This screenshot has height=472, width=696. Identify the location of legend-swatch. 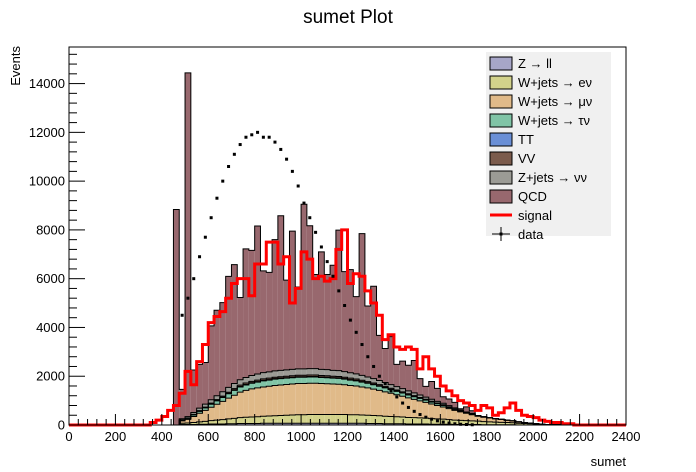
(501, 196).